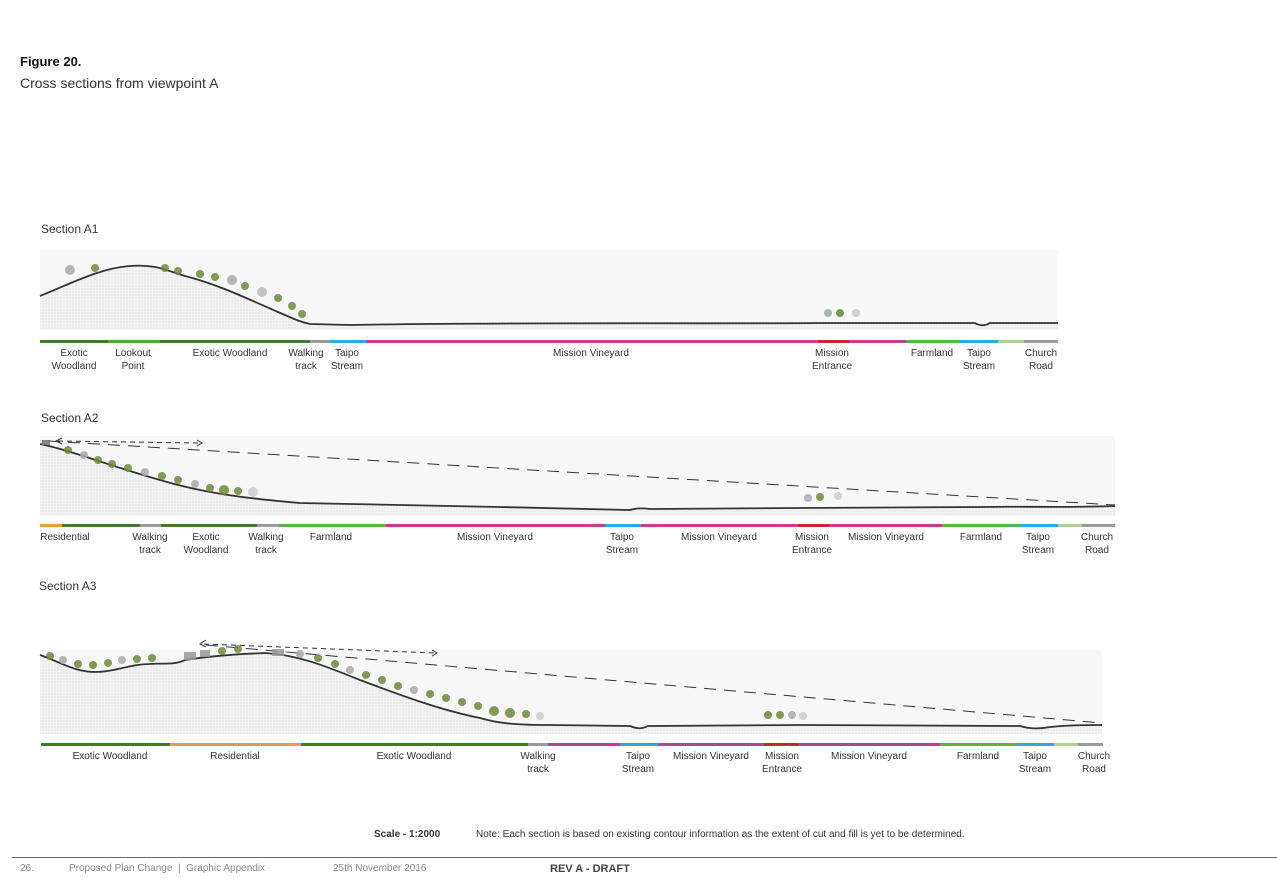  I want to click on section-a1-title: Section A1, so click(70, 229).